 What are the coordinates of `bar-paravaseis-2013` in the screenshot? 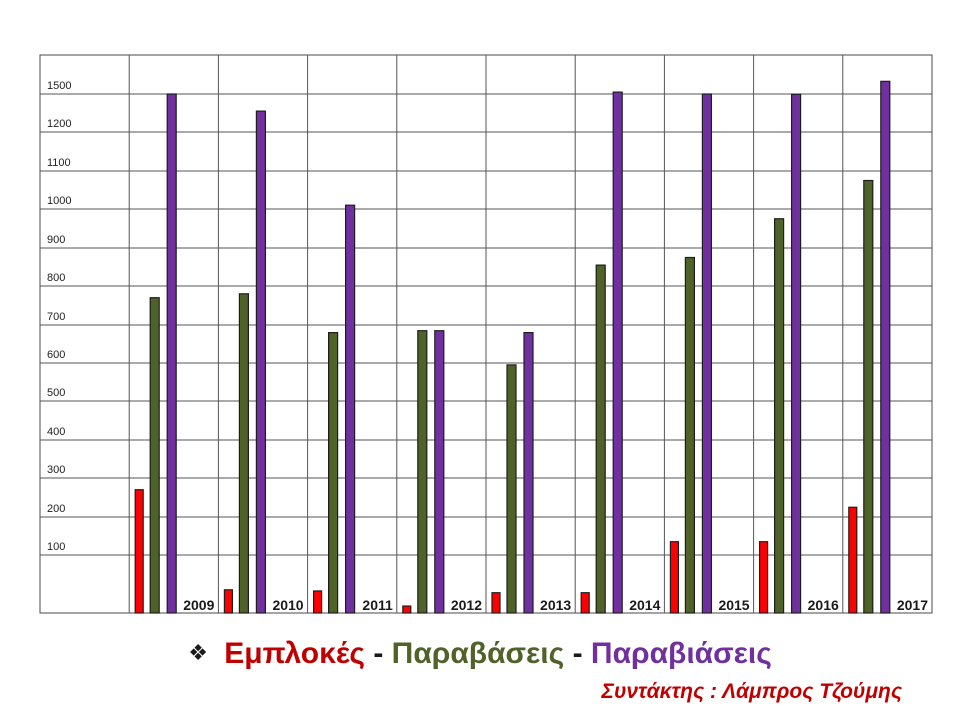 It's located at (511, 489).